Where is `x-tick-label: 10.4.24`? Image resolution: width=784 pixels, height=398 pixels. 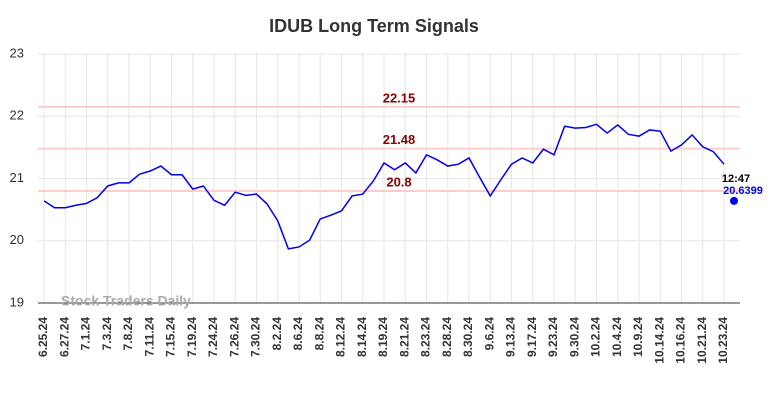 x-tick-label: 10.4.24 is located at coordinates (617, 337).